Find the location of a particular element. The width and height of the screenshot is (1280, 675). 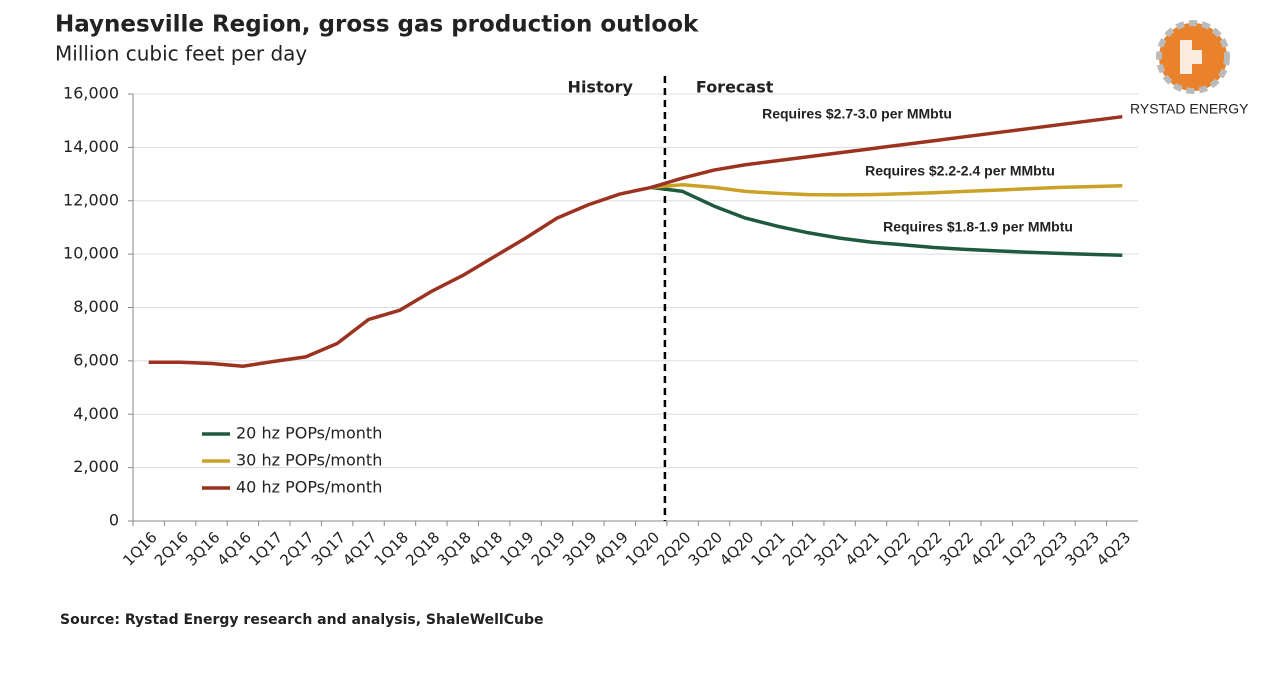

x-tick-label: 4Q23 is located at coordinates (1113, 548).